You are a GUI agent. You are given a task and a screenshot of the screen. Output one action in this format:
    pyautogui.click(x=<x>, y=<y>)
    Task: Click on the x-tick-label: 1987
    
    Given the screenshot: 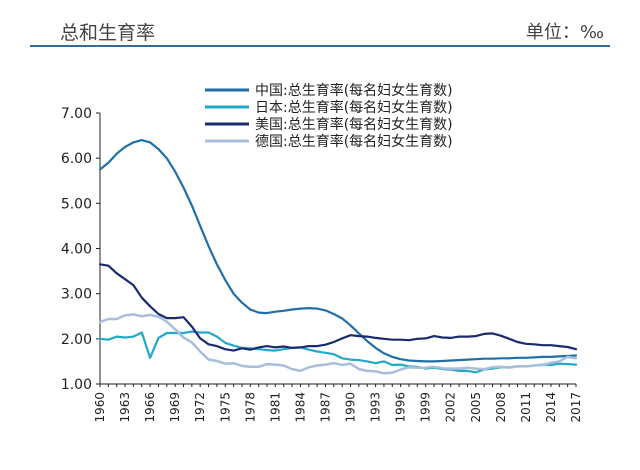 What is the action you would take?
    pyautogui.click(x=325, y=407)
    